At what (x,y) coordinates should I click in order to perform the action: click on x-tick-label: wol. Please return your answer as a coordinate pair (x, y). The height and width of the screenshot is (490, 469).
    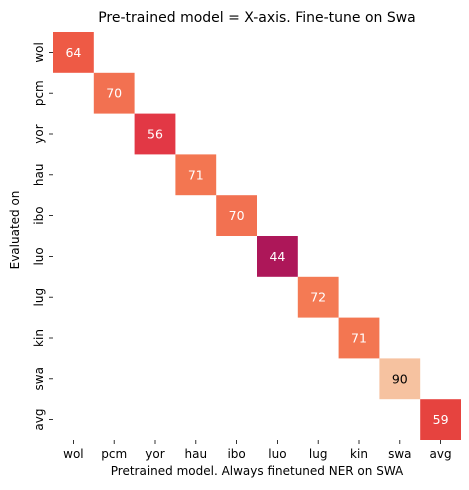
    Looking at the image, I should click on (73, 454).